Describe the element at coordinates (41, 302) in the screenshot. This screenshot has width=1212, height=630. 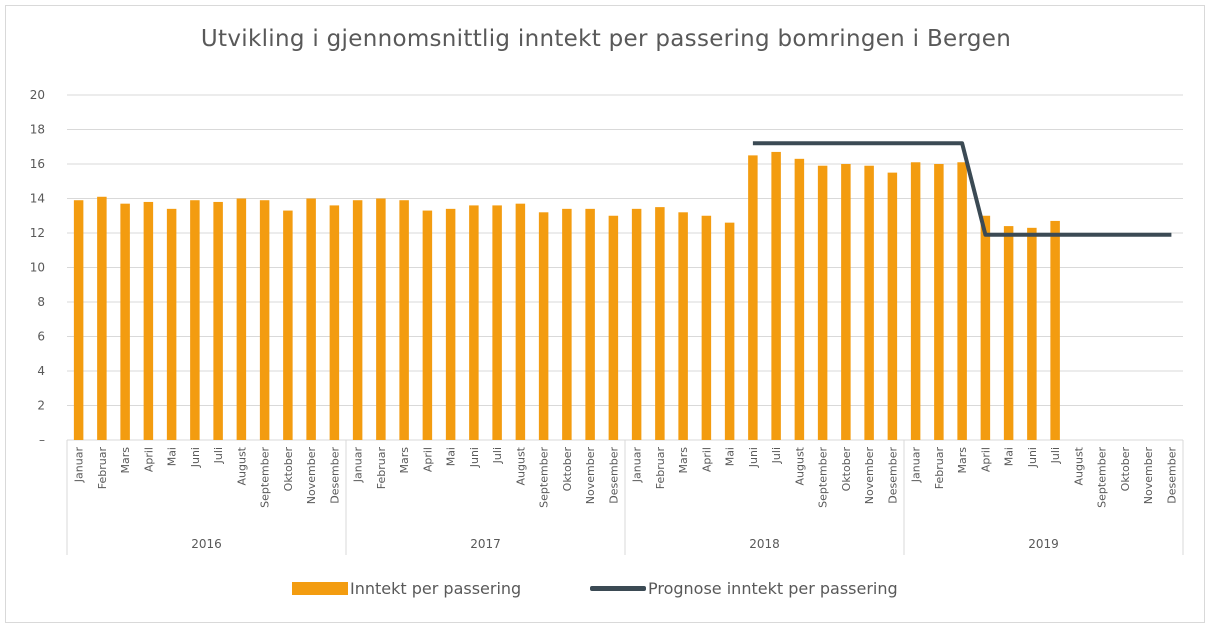
I see `y-tick-label: 8` at that location.